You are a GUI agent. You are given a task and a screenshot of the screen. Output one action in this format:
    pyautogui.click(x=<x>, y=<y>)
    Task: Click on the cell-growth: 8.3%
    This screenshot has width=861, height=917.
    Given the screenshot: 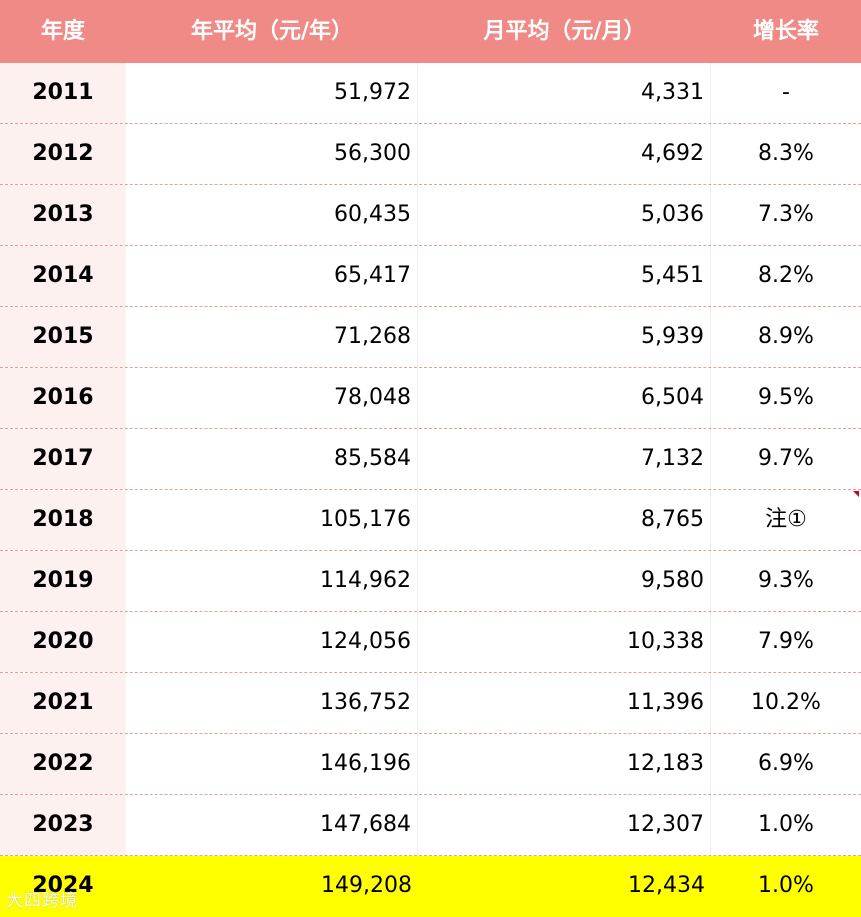 What is the action you would take?
    pyautogui.click(x=786, y=153)
    